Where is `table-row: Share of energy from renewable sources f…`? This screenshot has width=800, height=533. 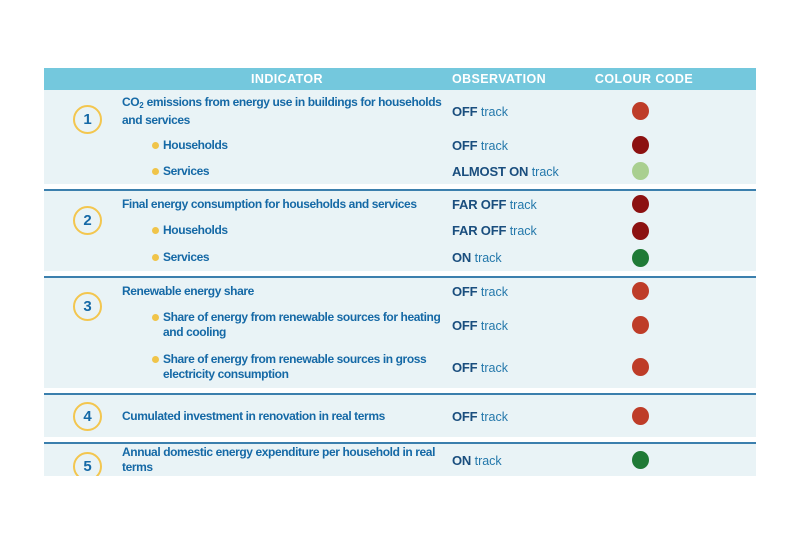
table-row: Share of energy from renewable sources f… is located at coordinates (400, 325).